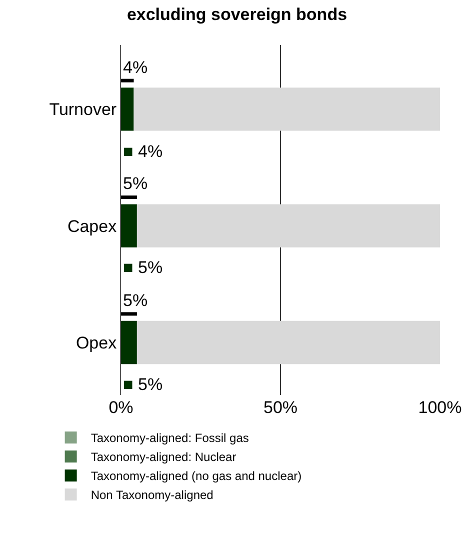 This screenshot has height=540, width=474. What do you see at coordinates (92, 226) in the screenshot?
I see `y-tick-label: Capex` at bounding box center [92, 226].